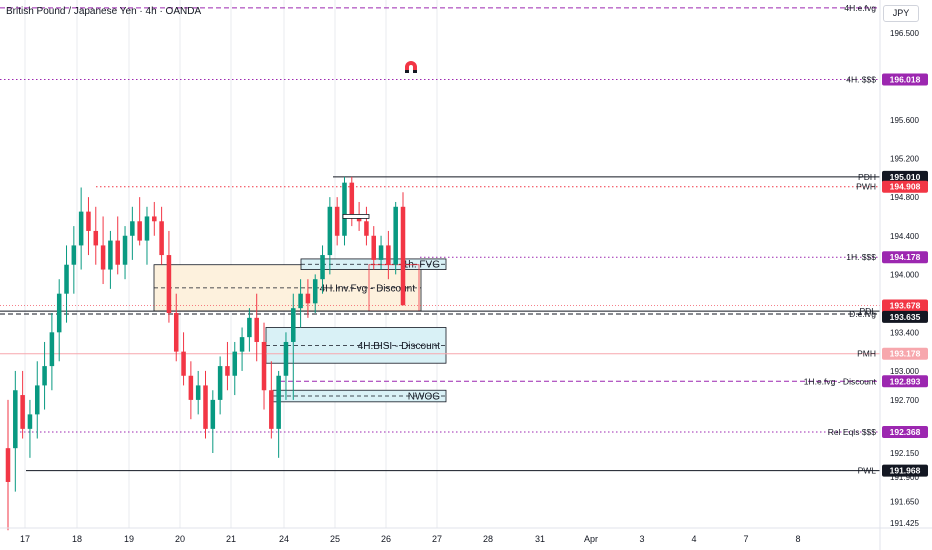  What do you see at coordinates (904, 236) in the screenshot?
I see `price-tick-label: 194.400` at bounding box center [904, 236].